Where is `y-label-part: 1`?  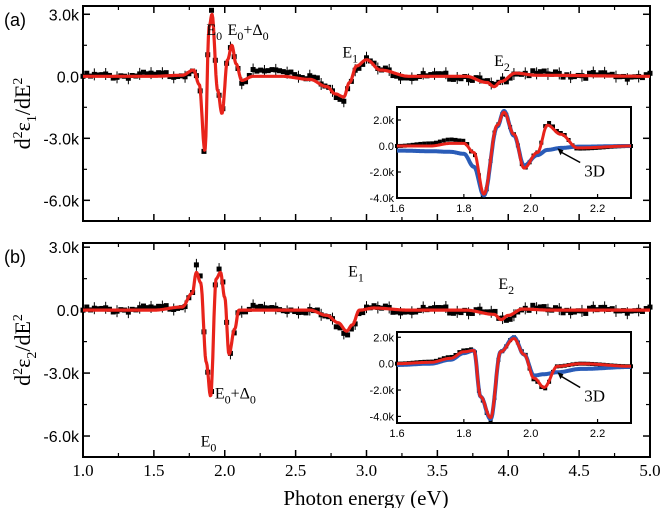
y-label-part: 1 is located at coordinates (32, 118).